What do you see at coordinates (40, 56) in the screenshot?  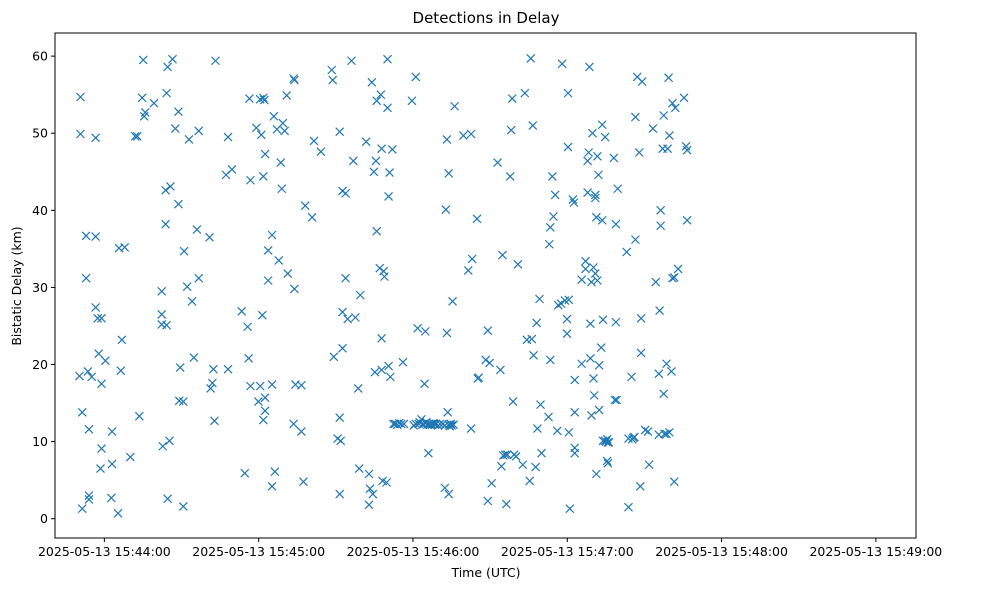 I see `y-tick-label-6: 60` at bounding box center [40, 56].